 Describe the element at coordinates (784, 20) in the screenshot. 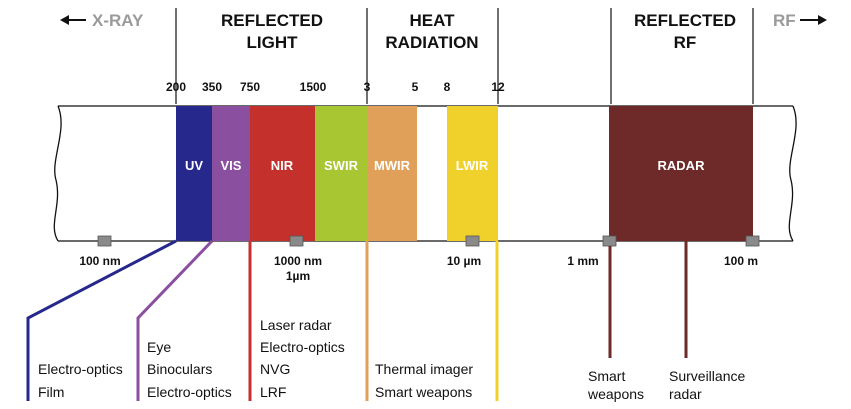

I see `rf-end-label: RF` at that location.